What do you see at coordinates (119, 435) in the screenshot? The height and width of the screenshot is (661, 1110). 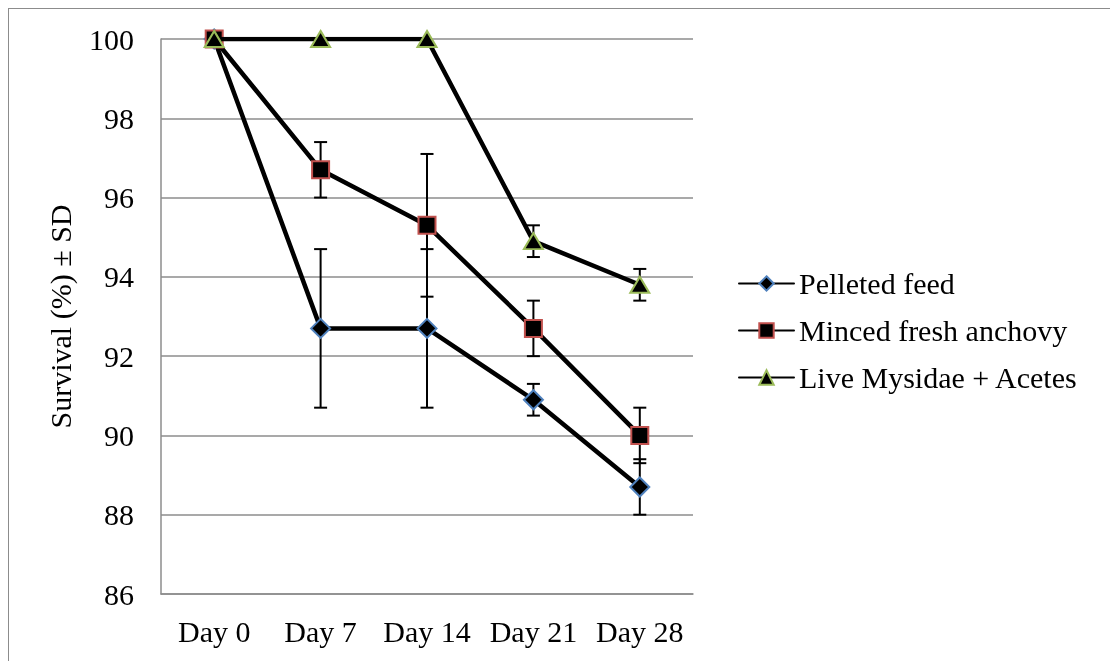 I see `y-tick-label: 90` at bounding box center [119, 435].